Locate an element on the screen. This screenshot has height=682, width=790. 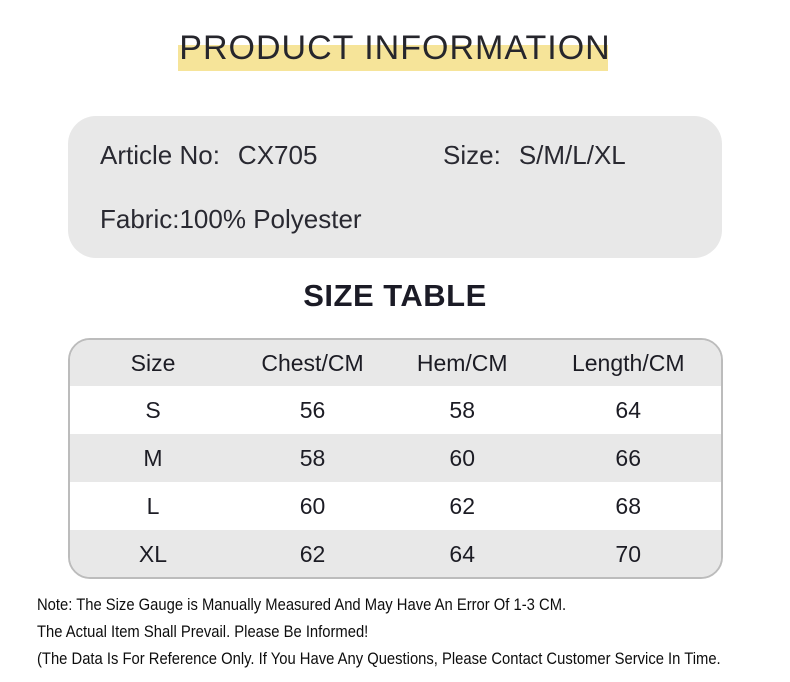
cell-length: 68 is located at coordinates (628, 505).